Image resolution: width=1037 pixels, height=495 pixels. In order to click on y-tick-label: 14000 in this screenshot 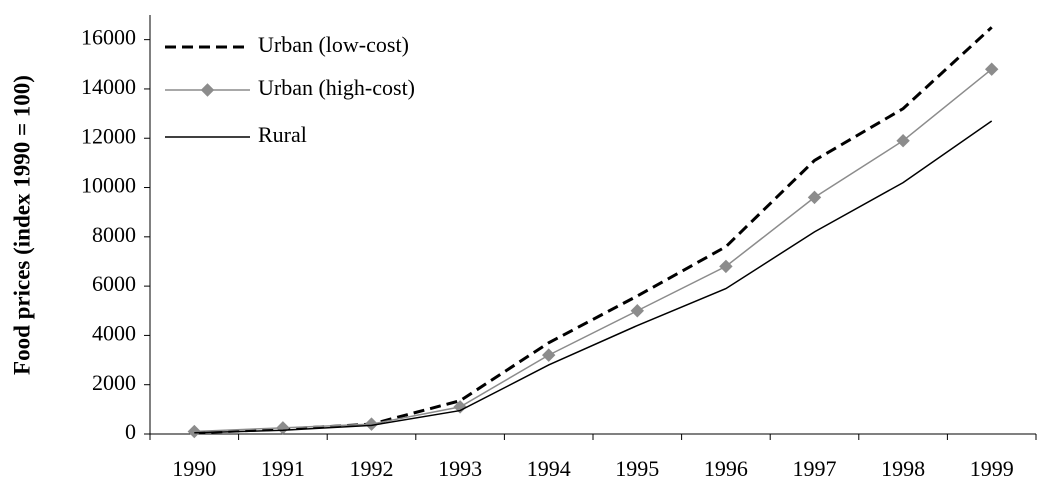, I will do `click(108, 86)`.